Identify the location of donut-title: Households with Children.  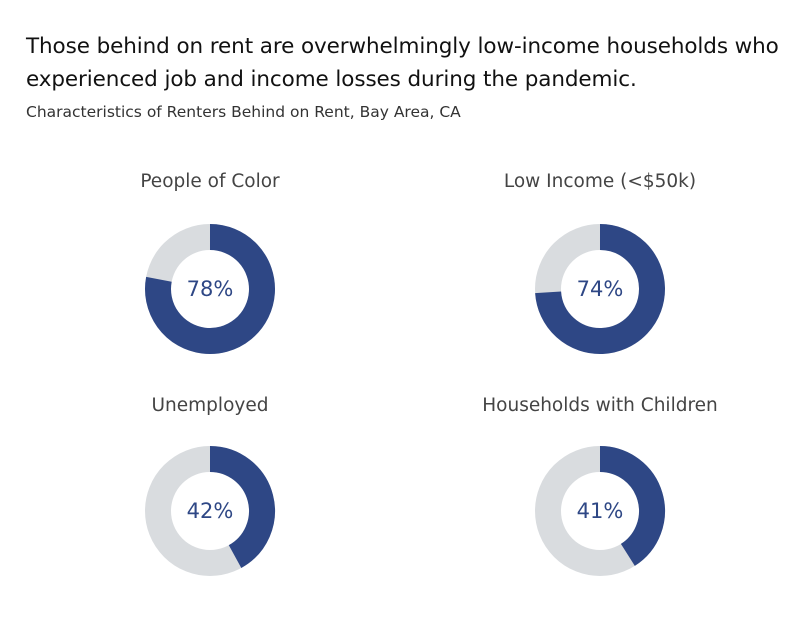
(600, 405).